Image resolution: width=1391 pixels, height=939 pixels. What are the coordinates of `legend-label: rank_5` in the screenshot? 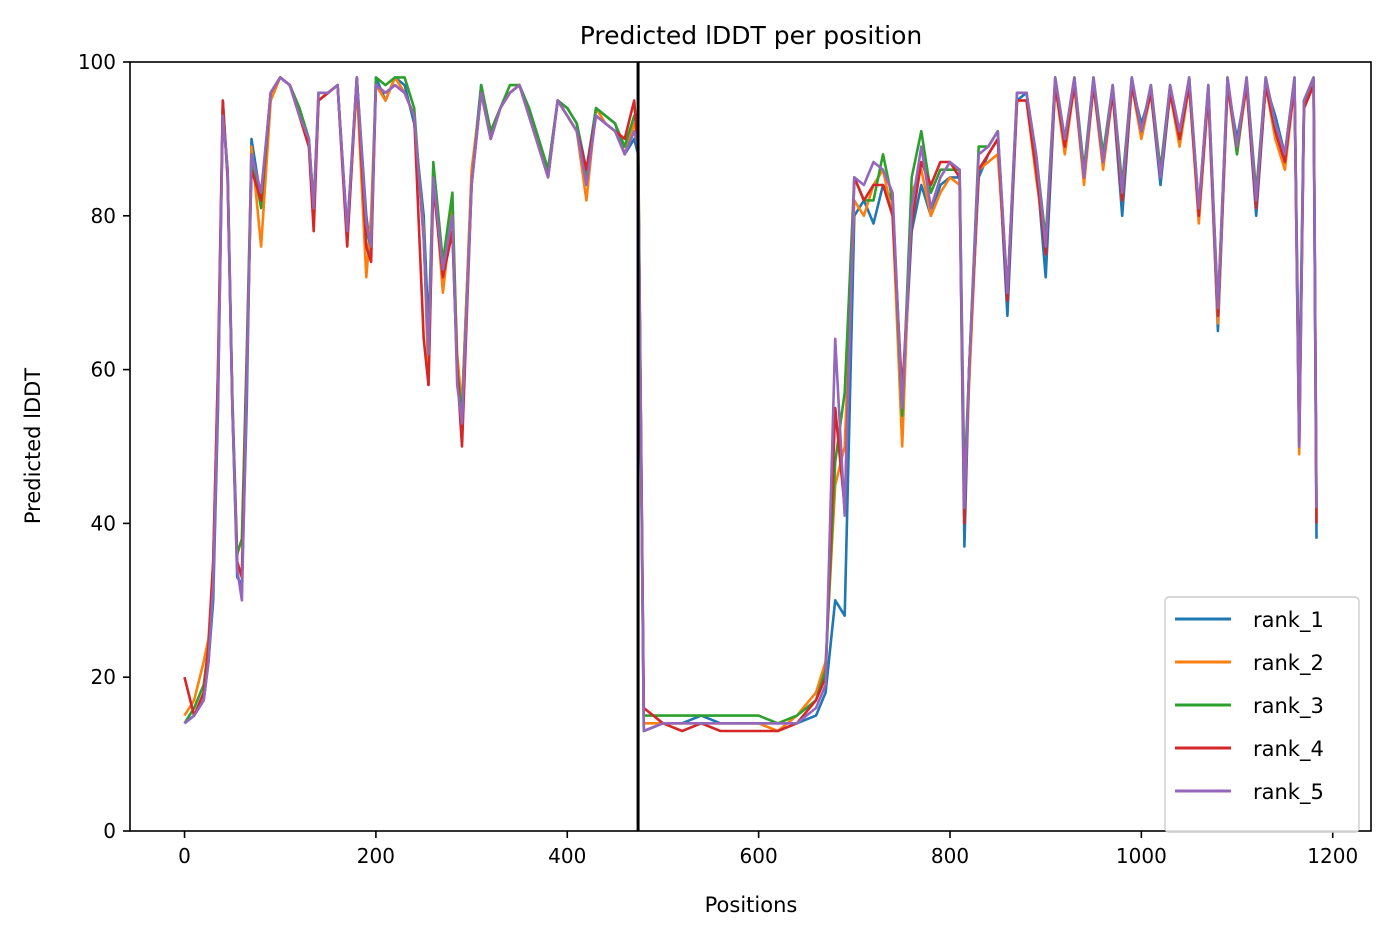 It's located at (1288, 792).